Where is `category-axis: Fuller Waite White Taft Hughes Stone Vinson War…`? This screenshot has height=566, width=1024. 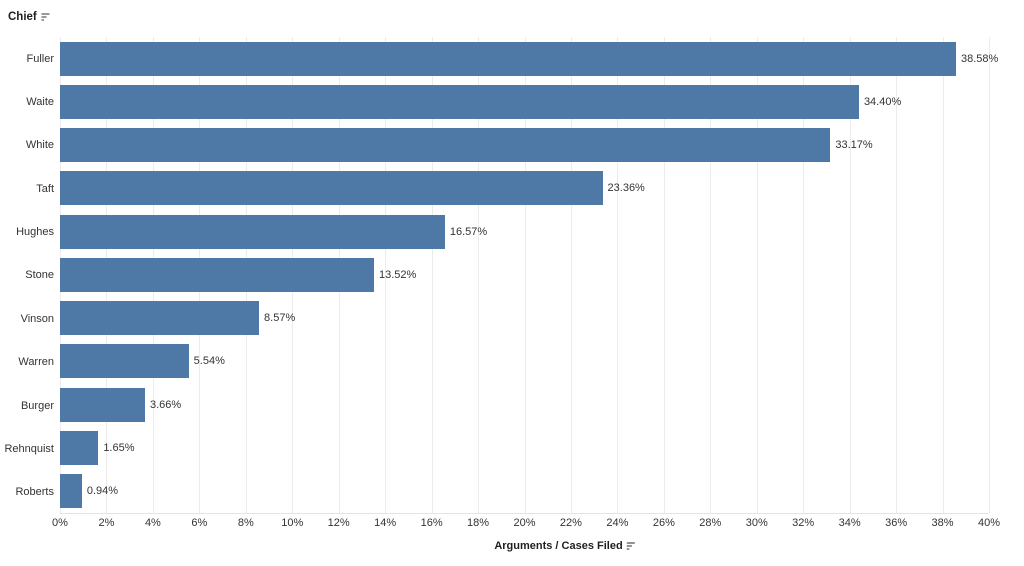 category-axis: Fuller Waite White Taft Hughes Stone Vinson War… is located at coordinates (27, 275).